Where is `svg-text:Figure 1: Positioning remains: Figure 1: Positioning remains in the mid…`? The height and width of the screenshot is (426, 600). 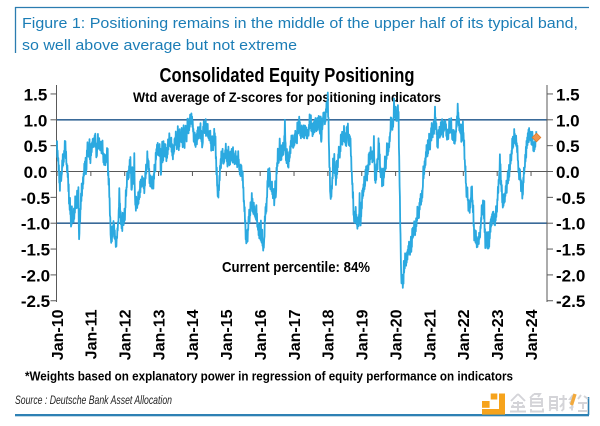 svg-text:Figure 1: Positioning remains: Figure 1: Positioning remains in the mid… is located at coordinates (300, 23).